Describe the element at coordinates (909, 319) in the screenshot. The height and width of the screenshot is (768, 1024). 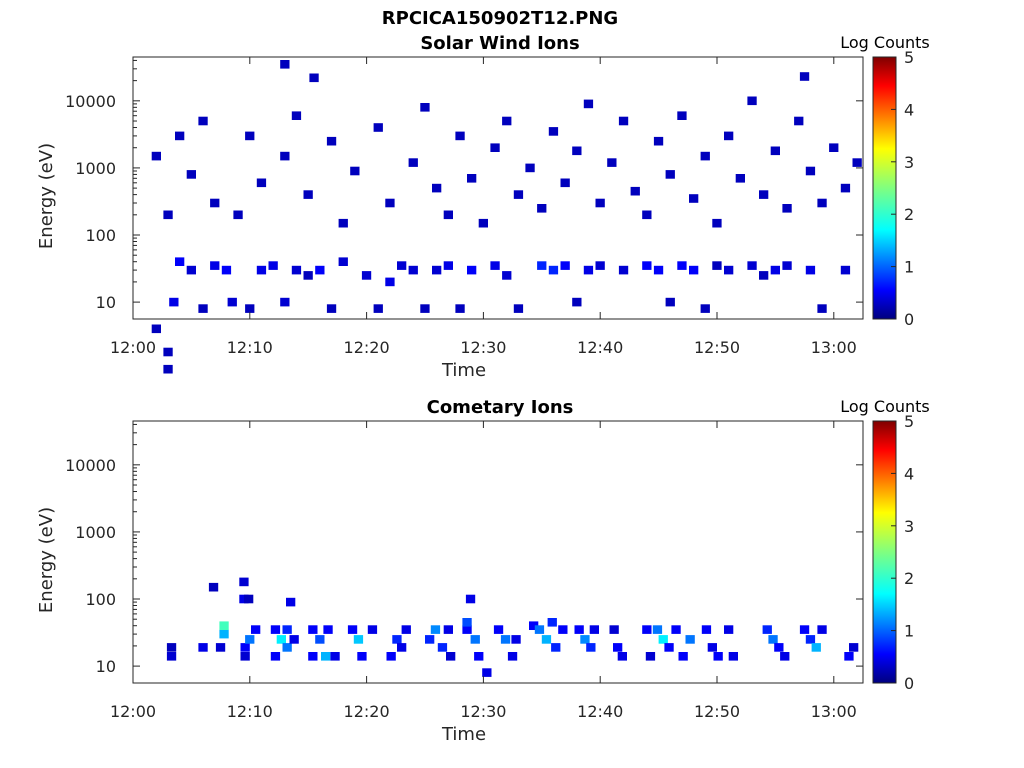
I see `colorbar-tick-label: 0` at that location.